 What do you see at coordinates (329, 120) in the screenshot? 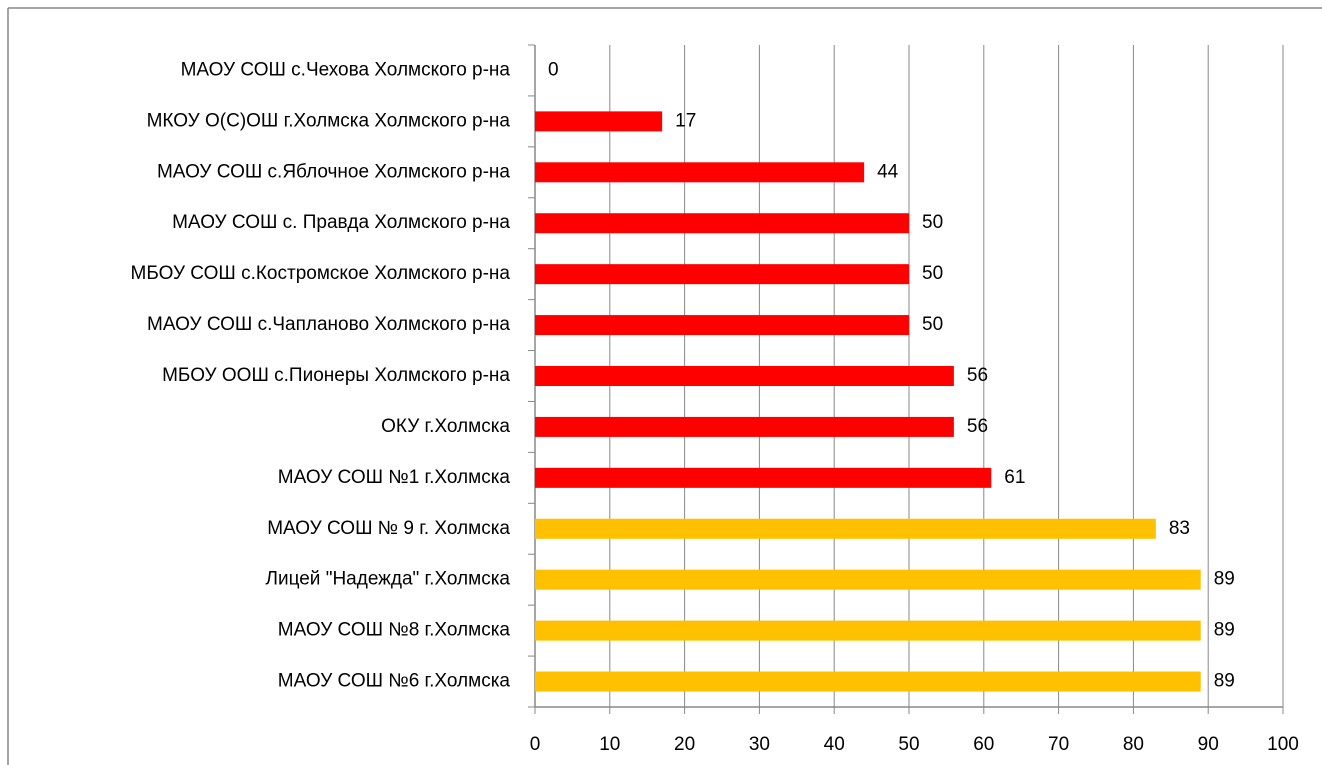
I see `y-tick-label: МКОУ О(С)ОШ г.Холмска Холмского р-на` at bounding box center [329, 120].